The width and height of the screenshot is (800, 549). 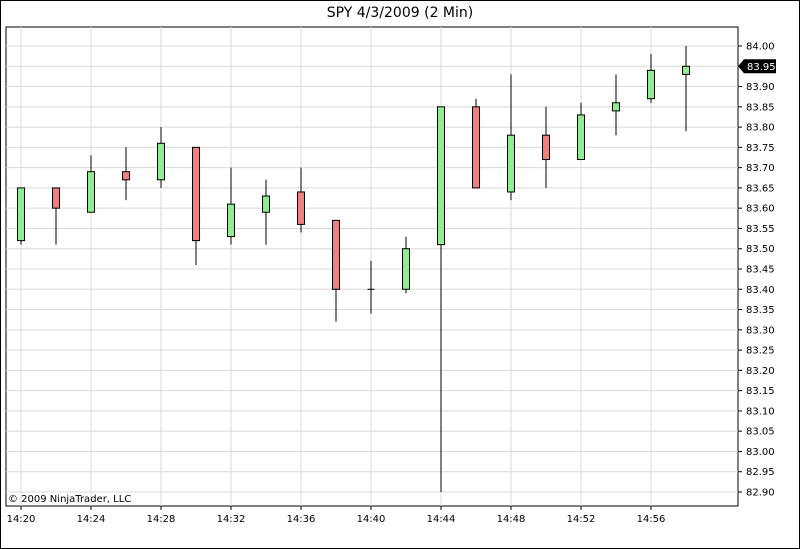 I want to click on y-tick-label: 83.25, so click(x=760, y=351).